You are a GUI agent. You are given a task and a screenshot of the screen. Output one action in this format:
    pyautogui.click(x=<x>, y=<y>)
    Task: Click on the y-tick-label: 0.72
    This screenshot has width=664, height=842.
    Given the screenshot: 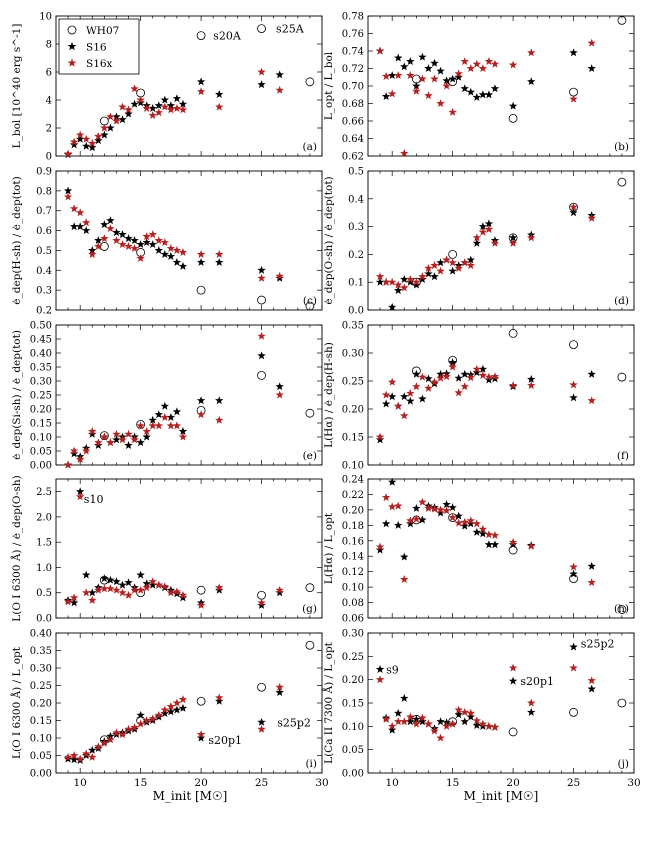 What is the action you would take?
    pyautogui.click(x=353, y=69)
    